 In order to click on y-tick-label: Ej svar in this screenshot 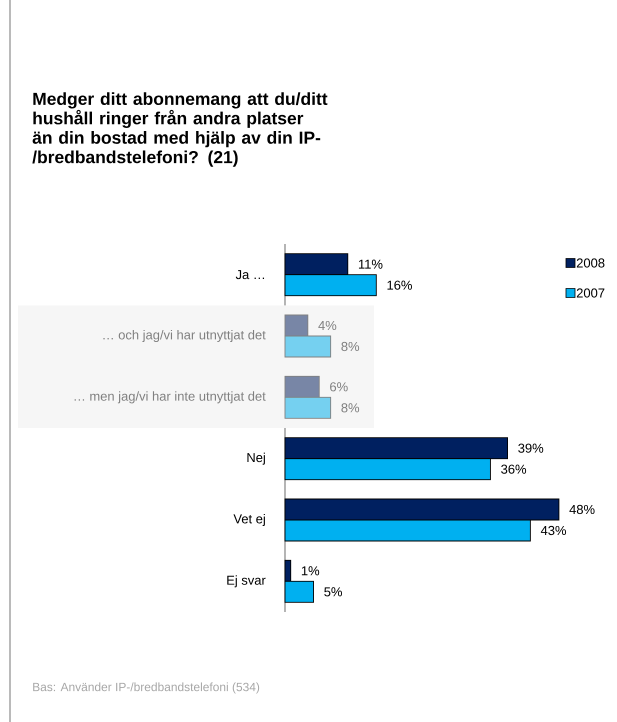, I will do `click(246, 581)`.